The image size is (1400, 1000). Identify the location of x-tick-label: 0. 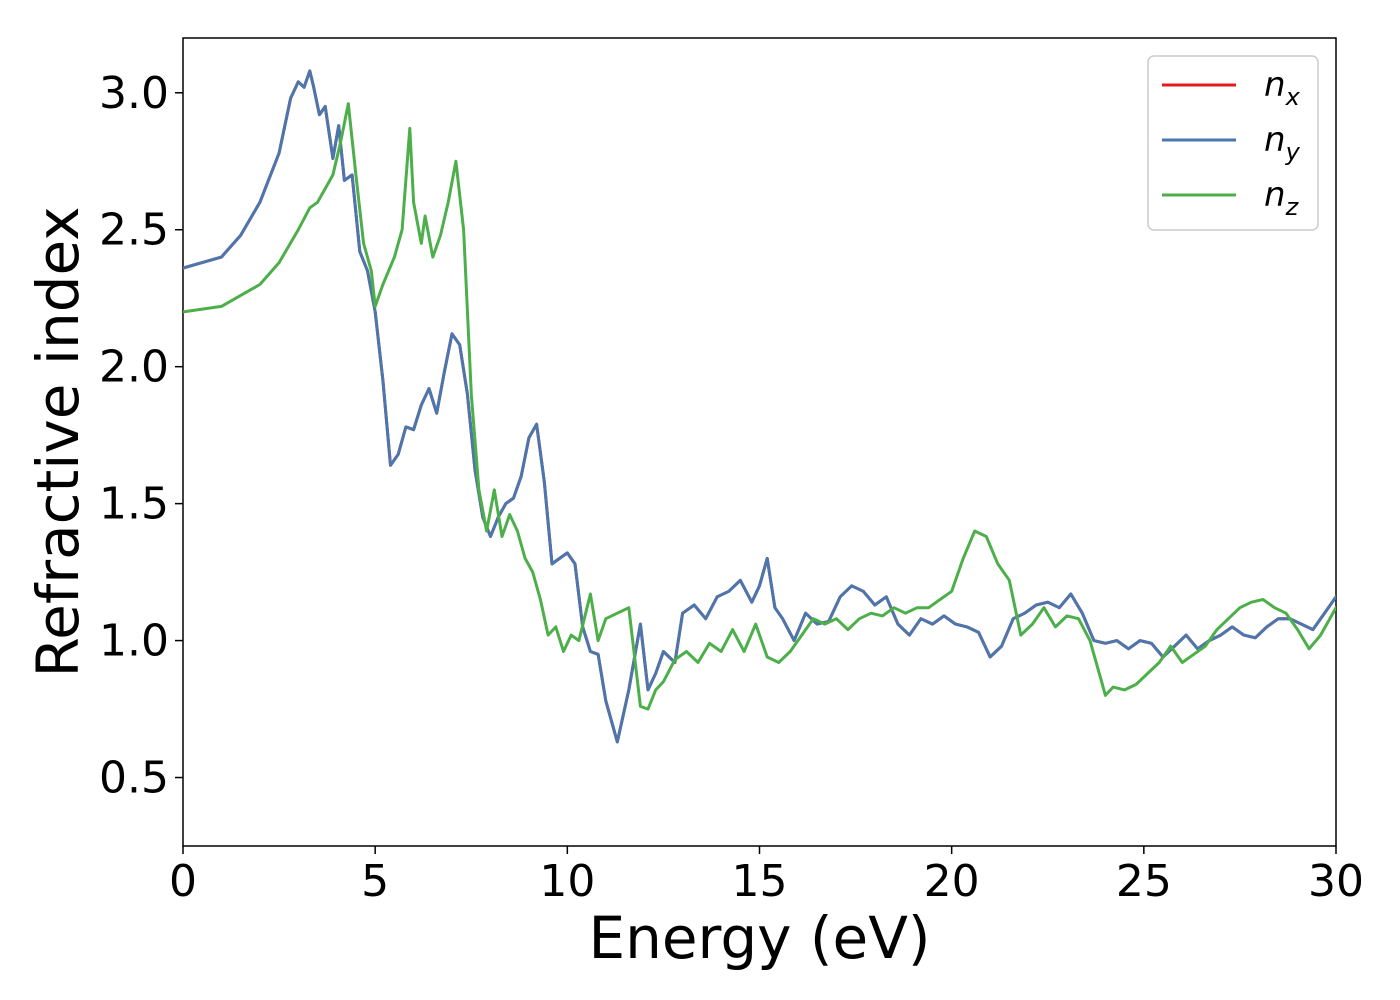
(183, 881).